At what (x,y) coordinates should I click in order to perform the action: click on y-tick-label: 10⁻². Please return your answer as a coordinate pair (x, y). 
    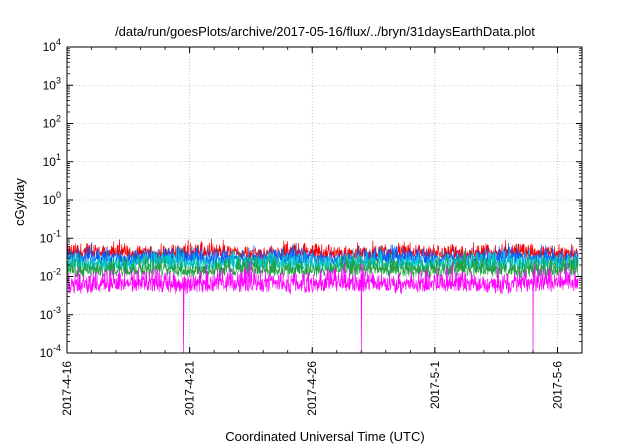
    Looking at the image, I should click on (50, 275).